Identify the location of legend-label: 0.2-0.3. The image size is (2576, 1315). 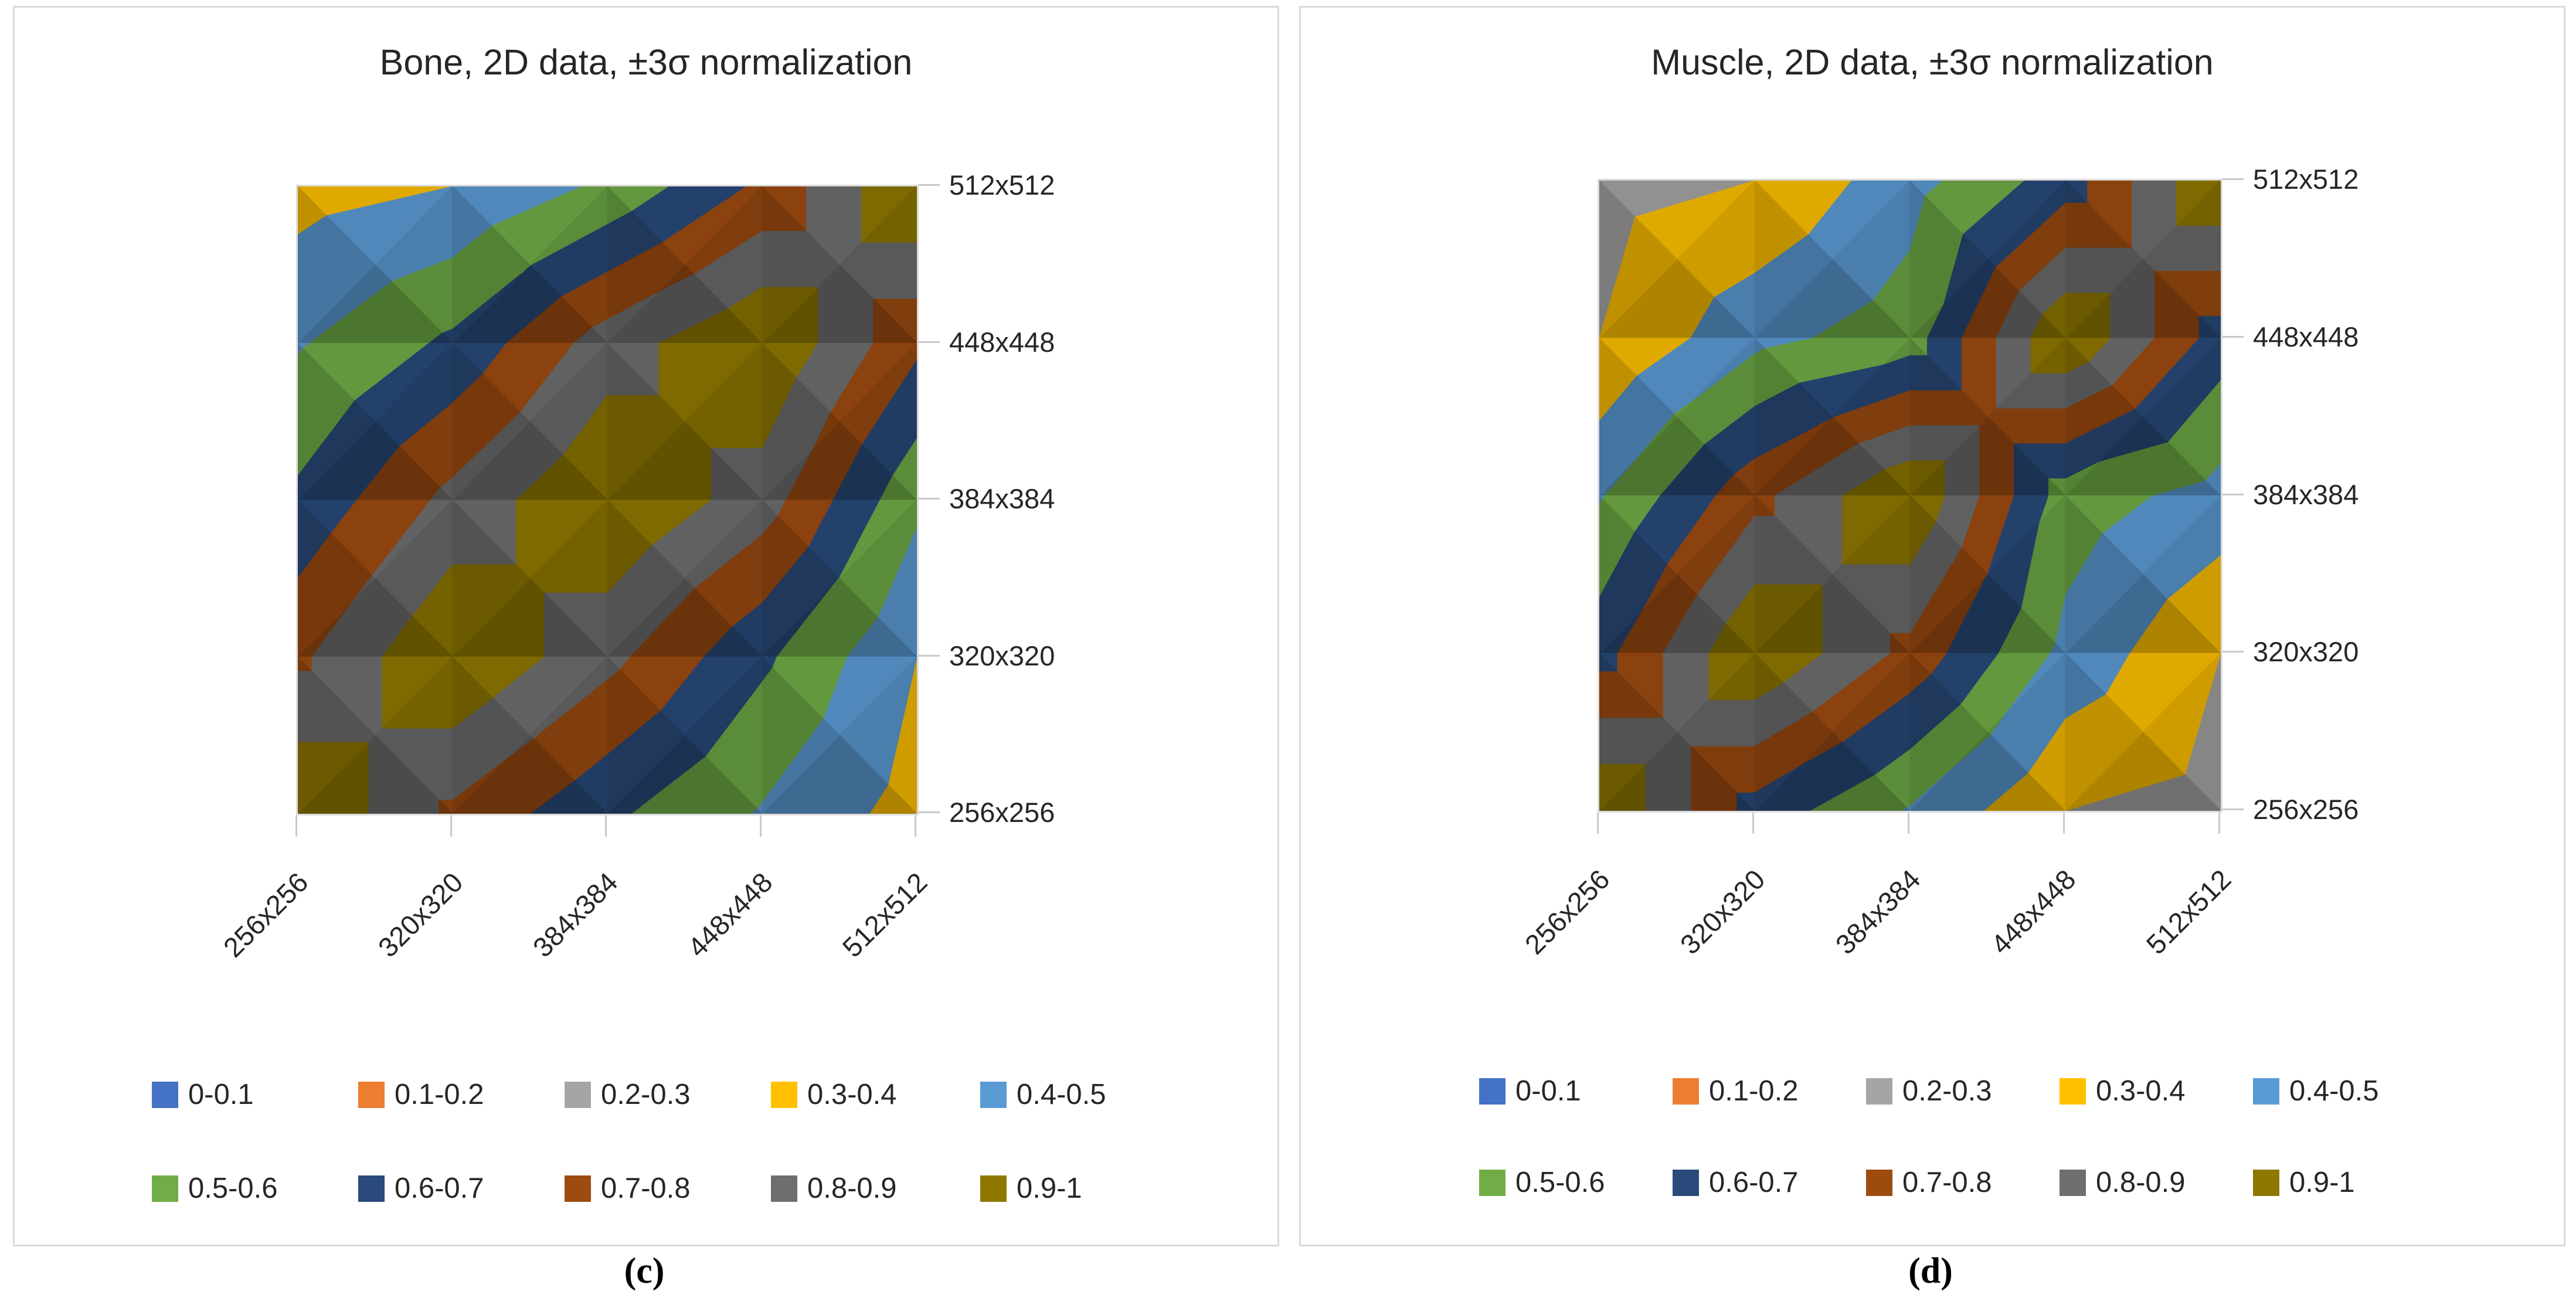
(646, 1094).